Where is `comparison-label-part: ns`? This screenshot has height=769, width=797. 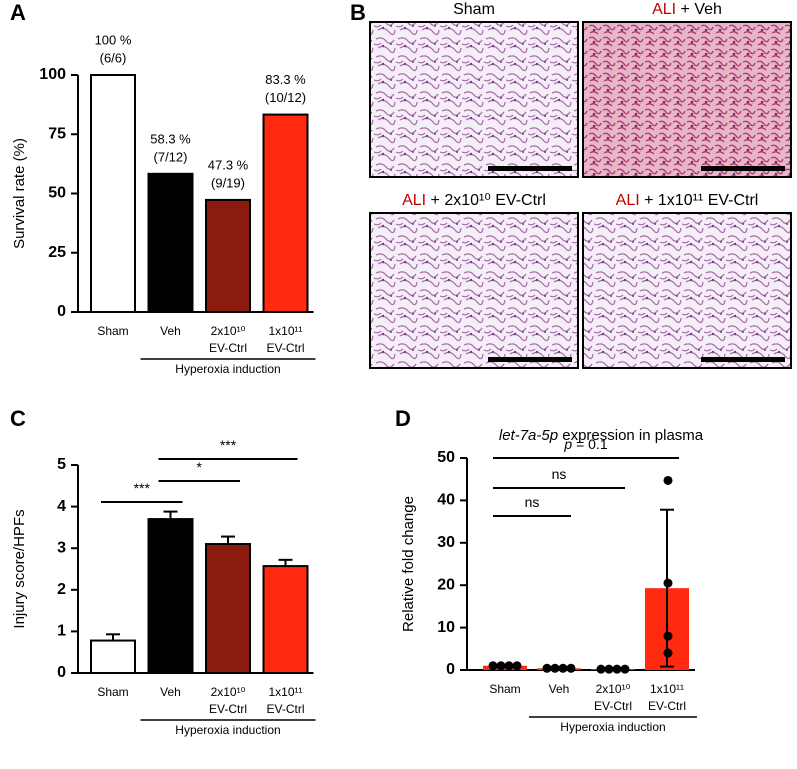 comparison-label-part: ns is located at coordinates (559, 474).